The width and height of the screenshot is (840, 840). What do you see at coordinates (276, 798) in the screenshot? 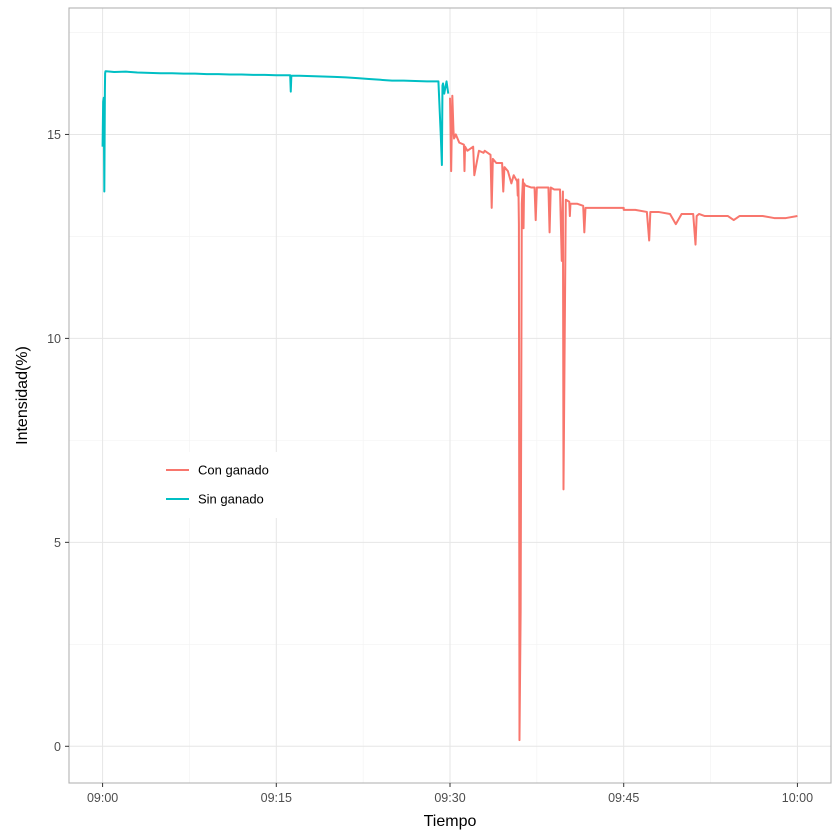
I see `x-tick-label: 09:15` at bounding box center [276, 798].